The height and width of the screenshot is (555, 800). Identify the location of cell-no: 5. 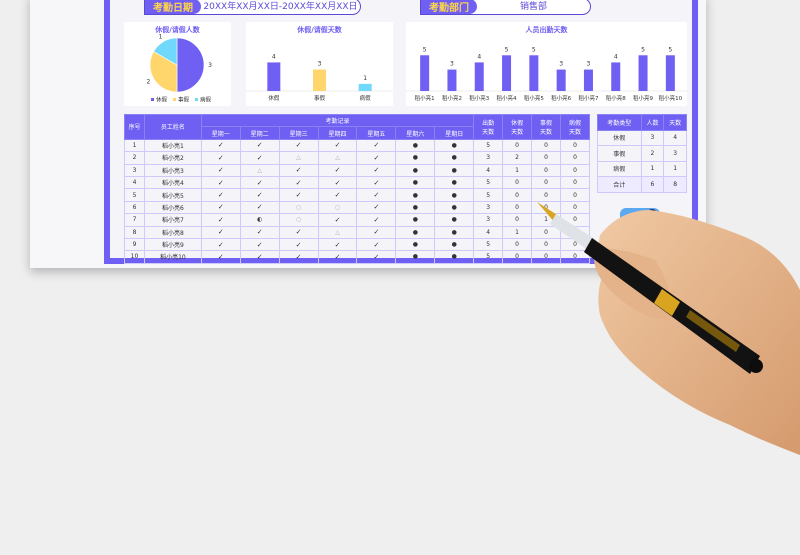
(134, 195).